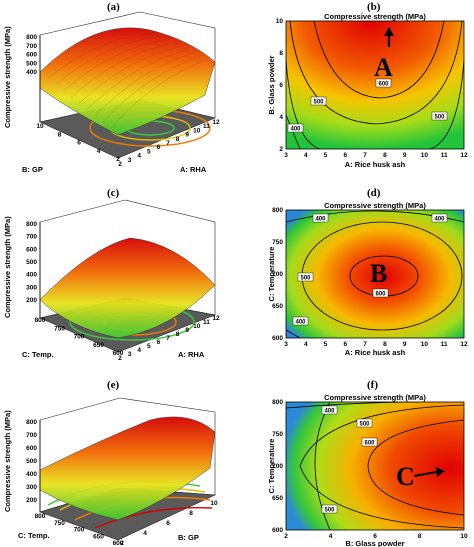 This screenshot has height=547, width=474. What do you see at coordinates (376, 155) in the screenshot?
I see `x-ticks-b: 3 4 5 6 7 8 9 10 11 12` at bounding box center [376, 155].